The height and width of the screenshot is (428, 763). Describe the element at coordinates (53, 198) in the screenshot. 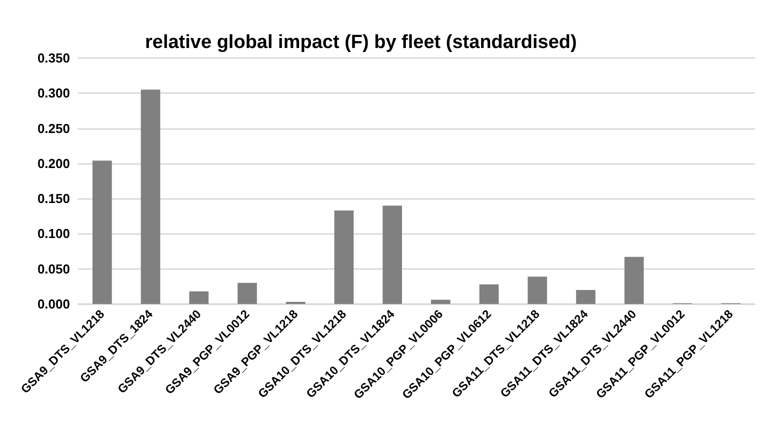

I see `y-tick-label: 0.150` at that location.